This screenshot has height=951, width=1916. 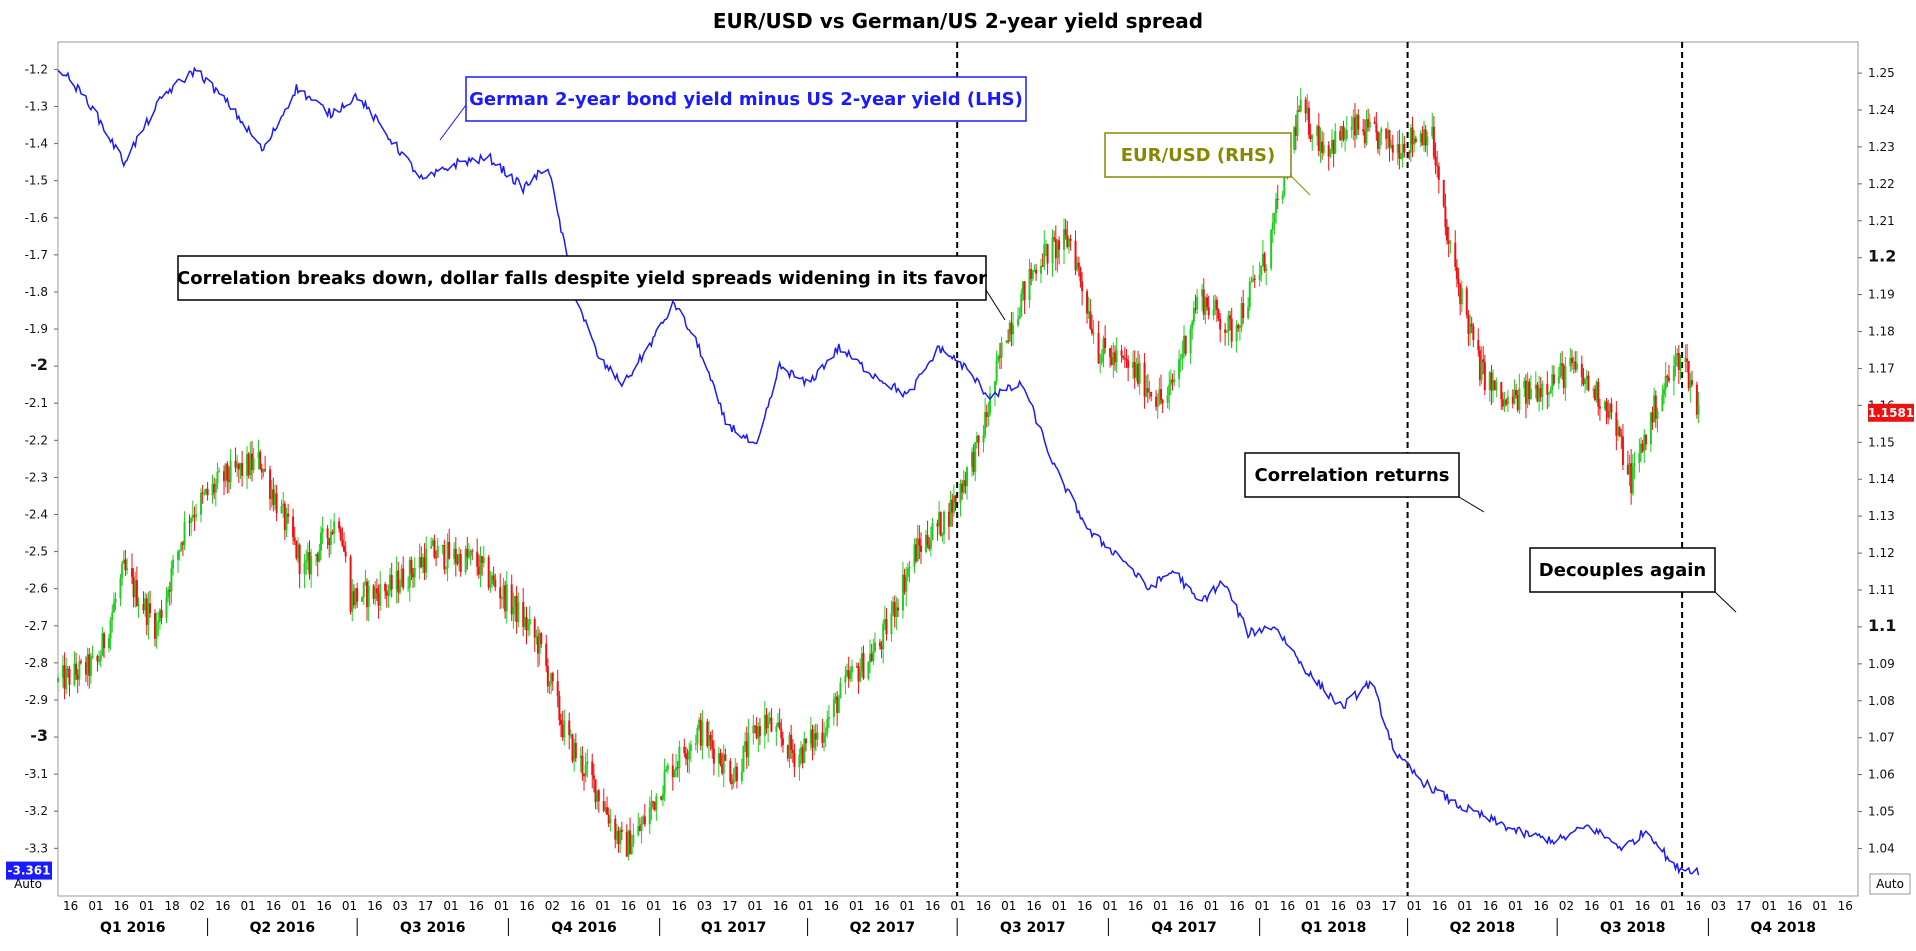 I want to click on quarter-label: Q2 2017, so click(x=882, y=928).